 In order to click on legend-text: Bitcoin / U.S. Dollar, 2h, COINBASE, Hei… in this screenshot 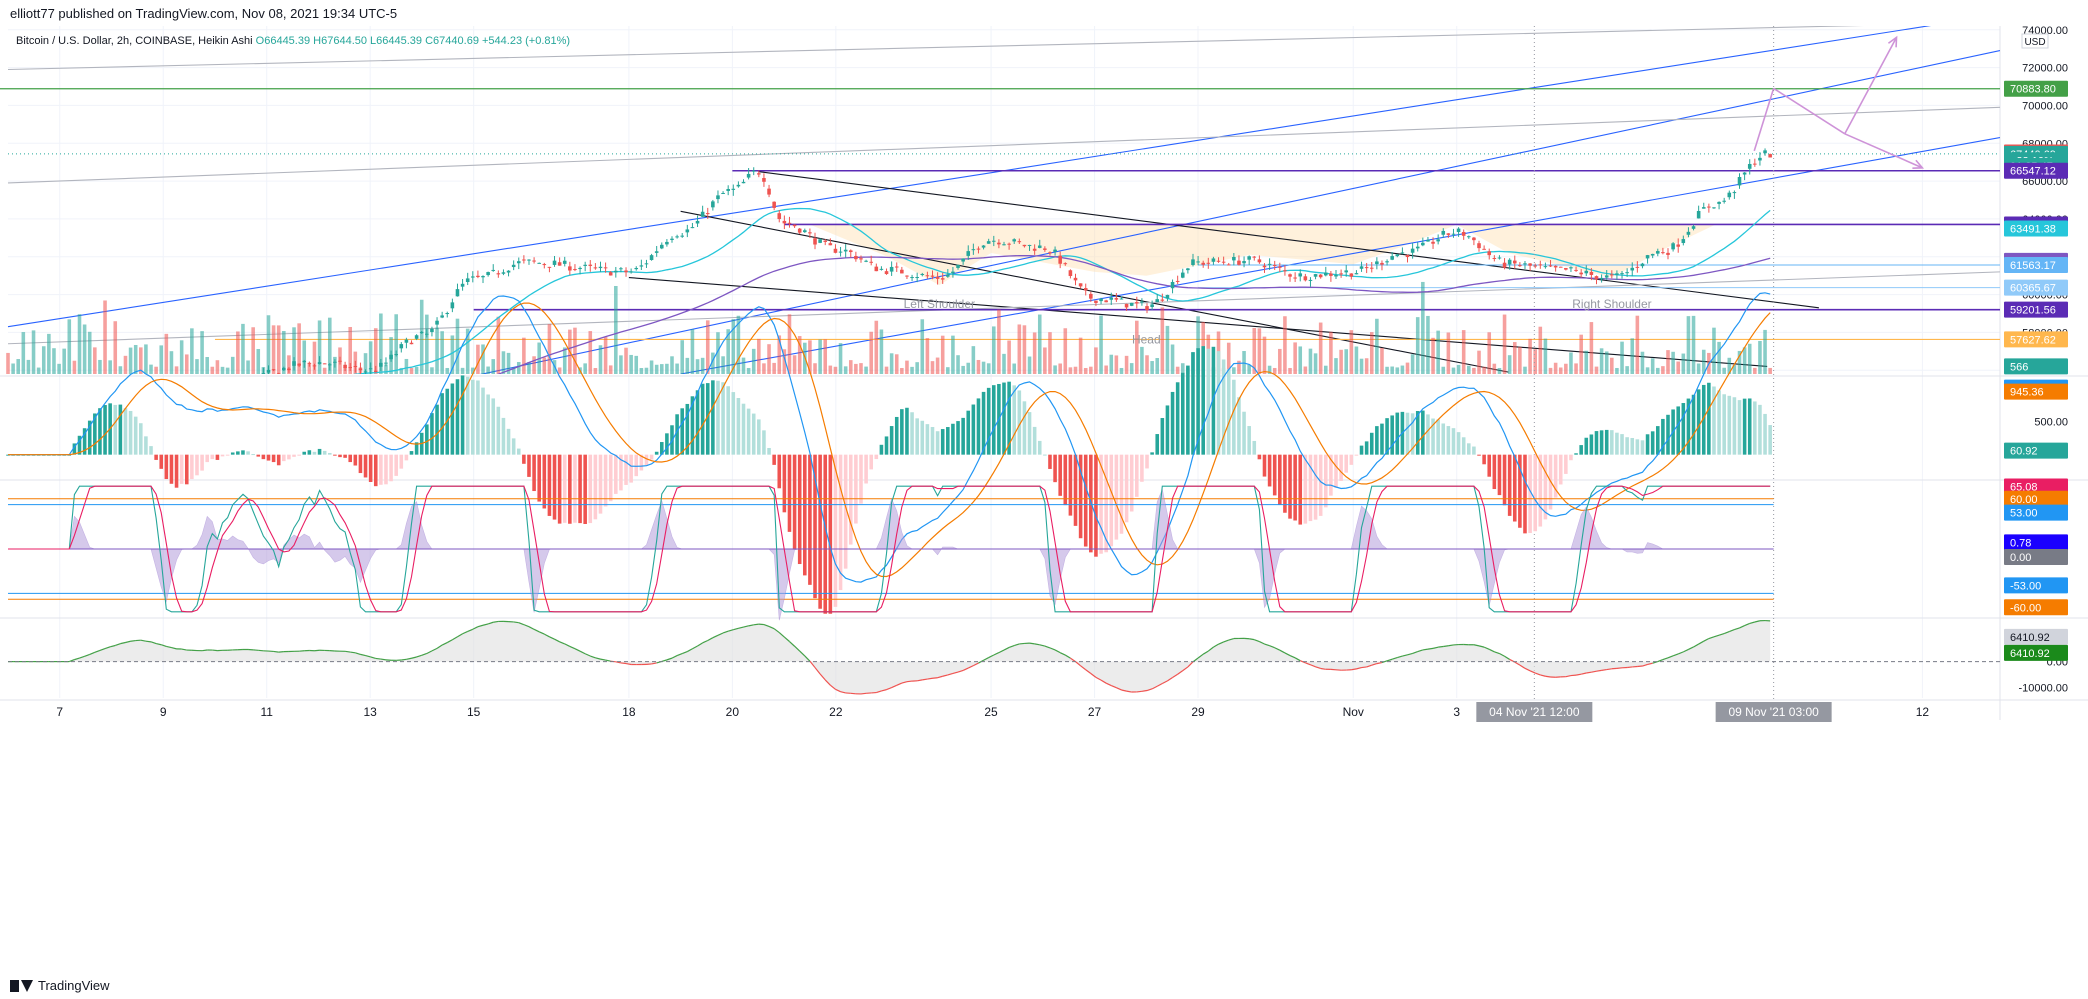, I will do `click(293, 41)`.